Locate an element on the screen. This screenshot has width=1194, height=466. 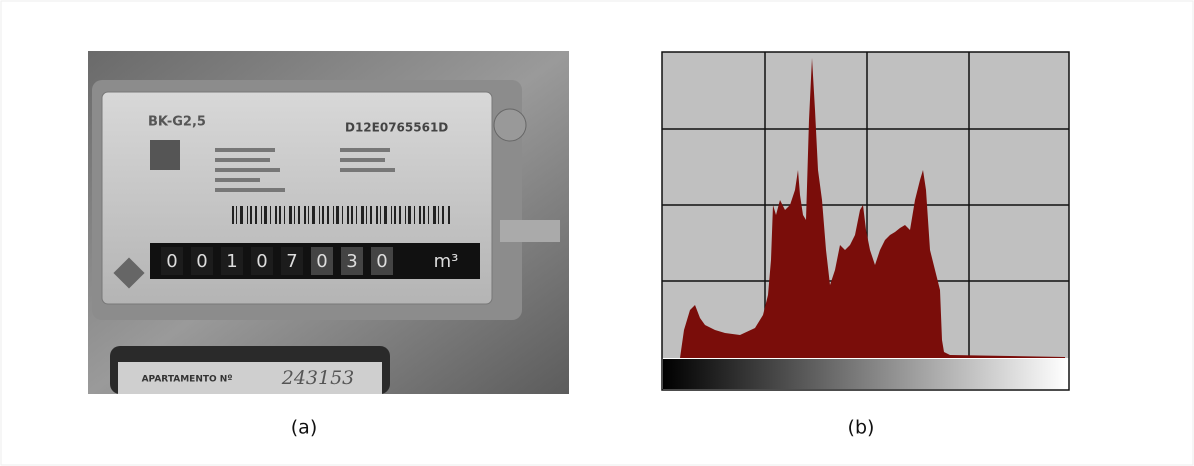
meter-mark is located at coordinates (129, 273).